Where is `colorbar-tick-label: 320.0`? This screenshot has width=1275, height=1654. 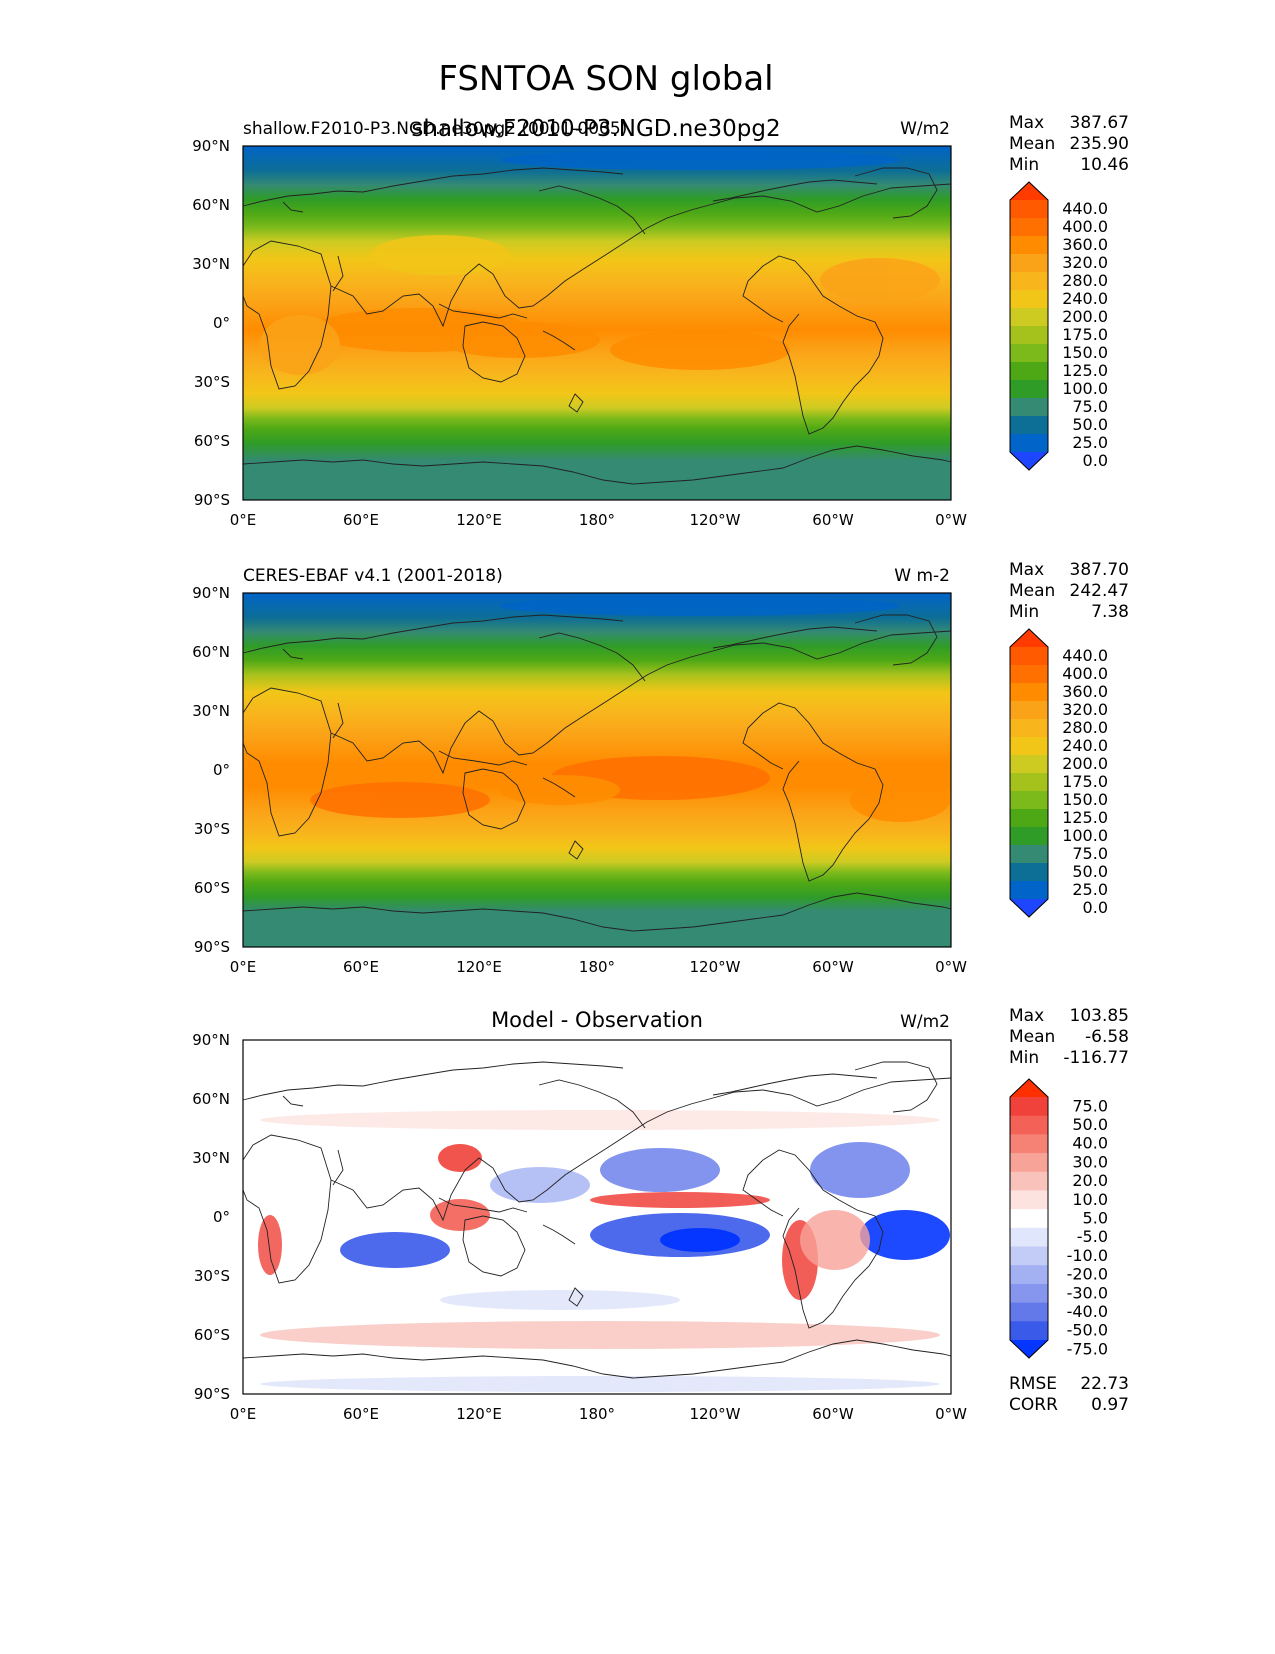
colorbar-tick-label: 320.0 is located at coordinates (1085, 709).